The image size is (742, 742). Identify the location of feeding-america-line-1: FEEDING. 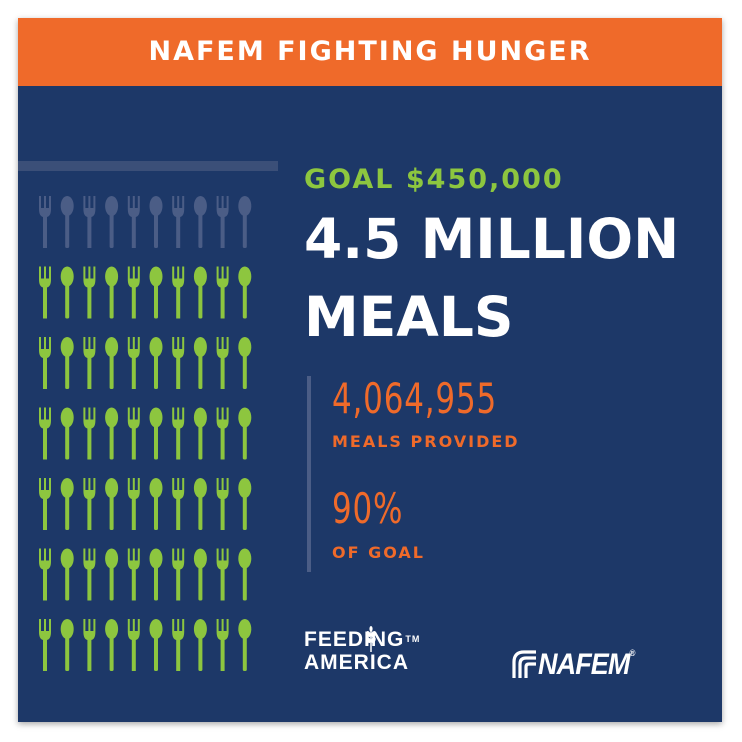
(354, 639).